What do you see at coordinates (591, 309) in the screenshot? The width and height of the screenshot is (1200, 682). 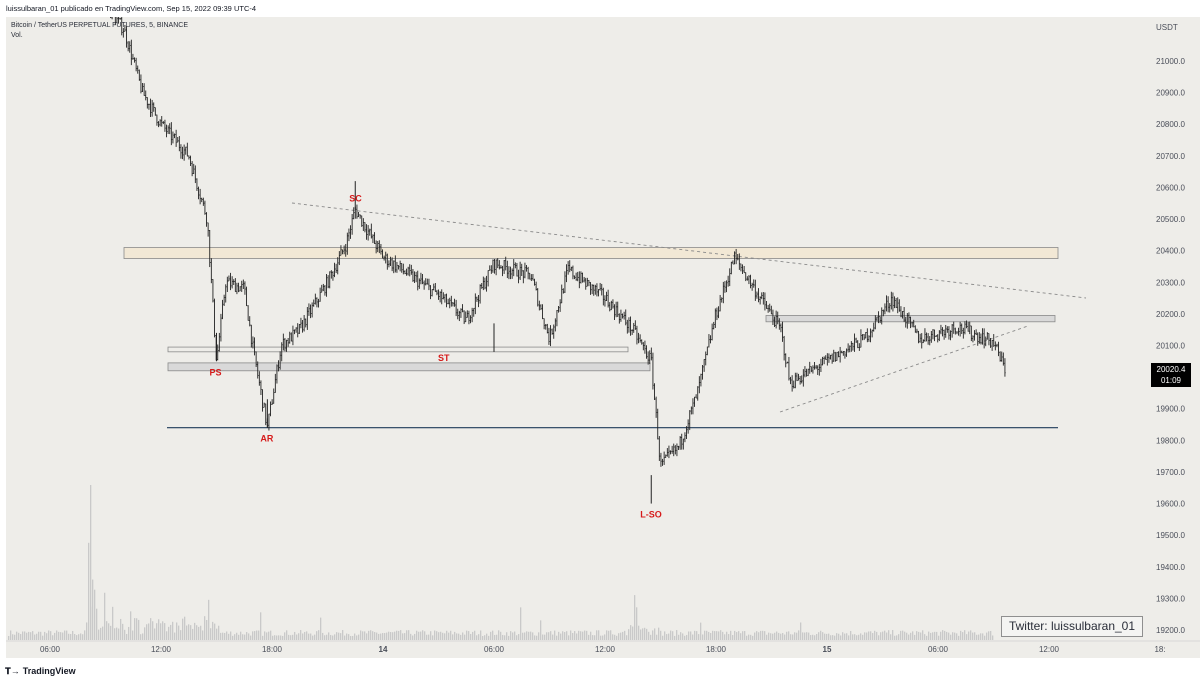 I see `zones` at bounding box center [591, 309].